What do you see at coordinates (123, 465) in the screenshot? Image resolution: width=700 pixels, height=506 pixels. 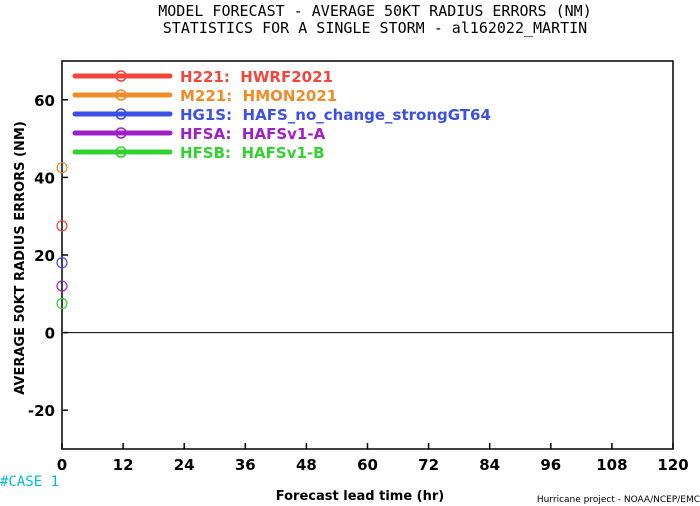 I see `x-tick-label: 12` at bounding box center [123, 465].